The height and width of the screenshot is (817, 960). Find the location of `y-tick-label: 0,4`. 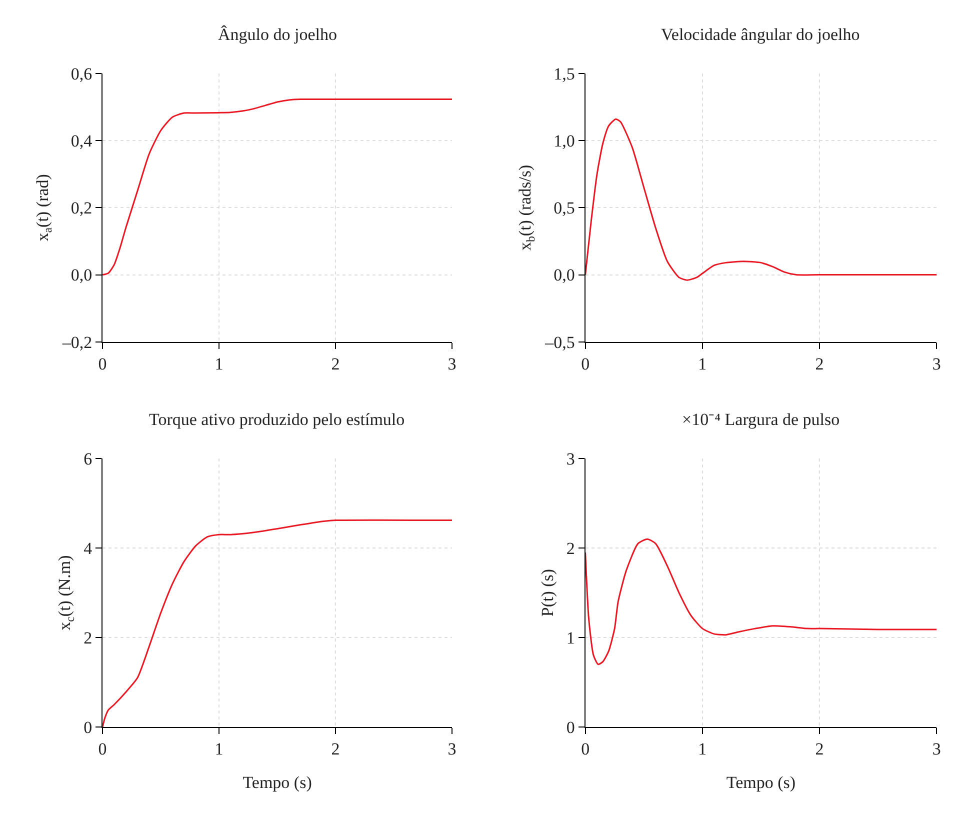

y-tick-label: 0,4 is located at coordinates (81, 141).